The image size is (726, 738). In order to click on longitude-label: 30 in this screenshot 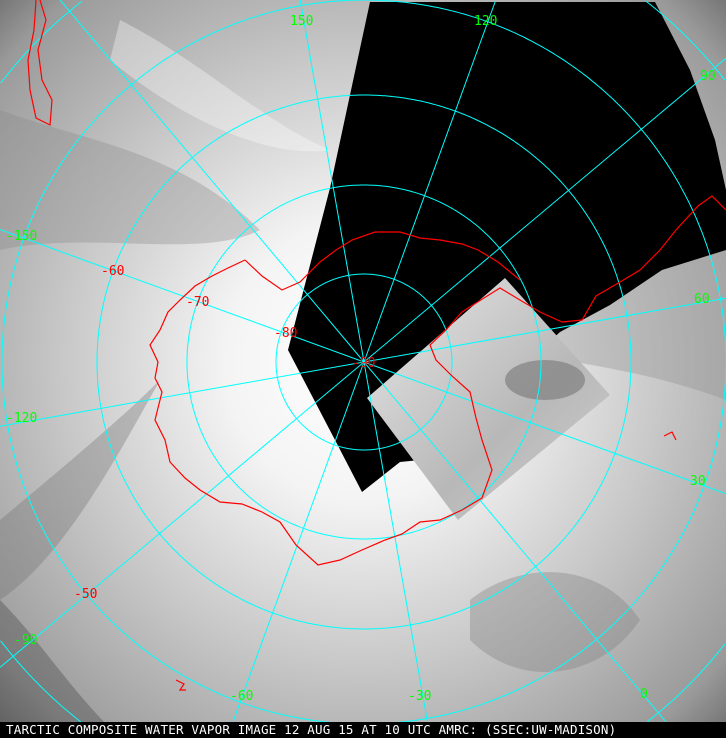, I will do `click(698, 481)`.